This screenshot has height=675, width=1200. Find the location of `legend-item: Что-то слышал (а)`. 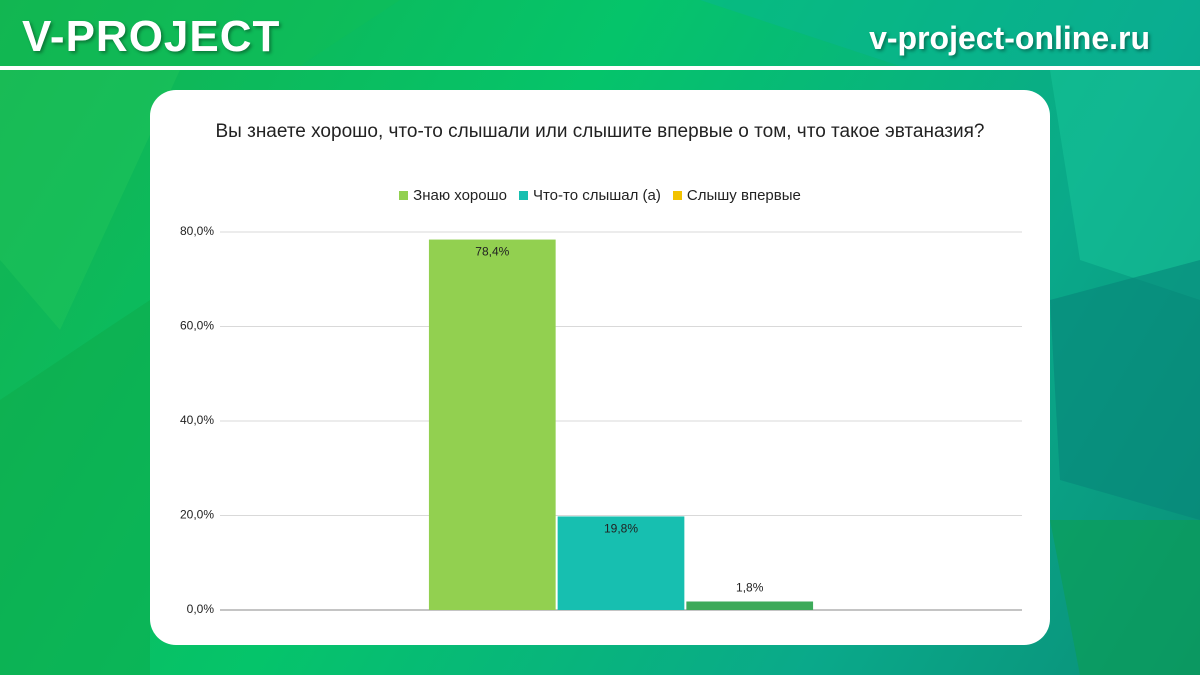

legend-item: Что-то слышал (а) is located at coordinates (589, 195).